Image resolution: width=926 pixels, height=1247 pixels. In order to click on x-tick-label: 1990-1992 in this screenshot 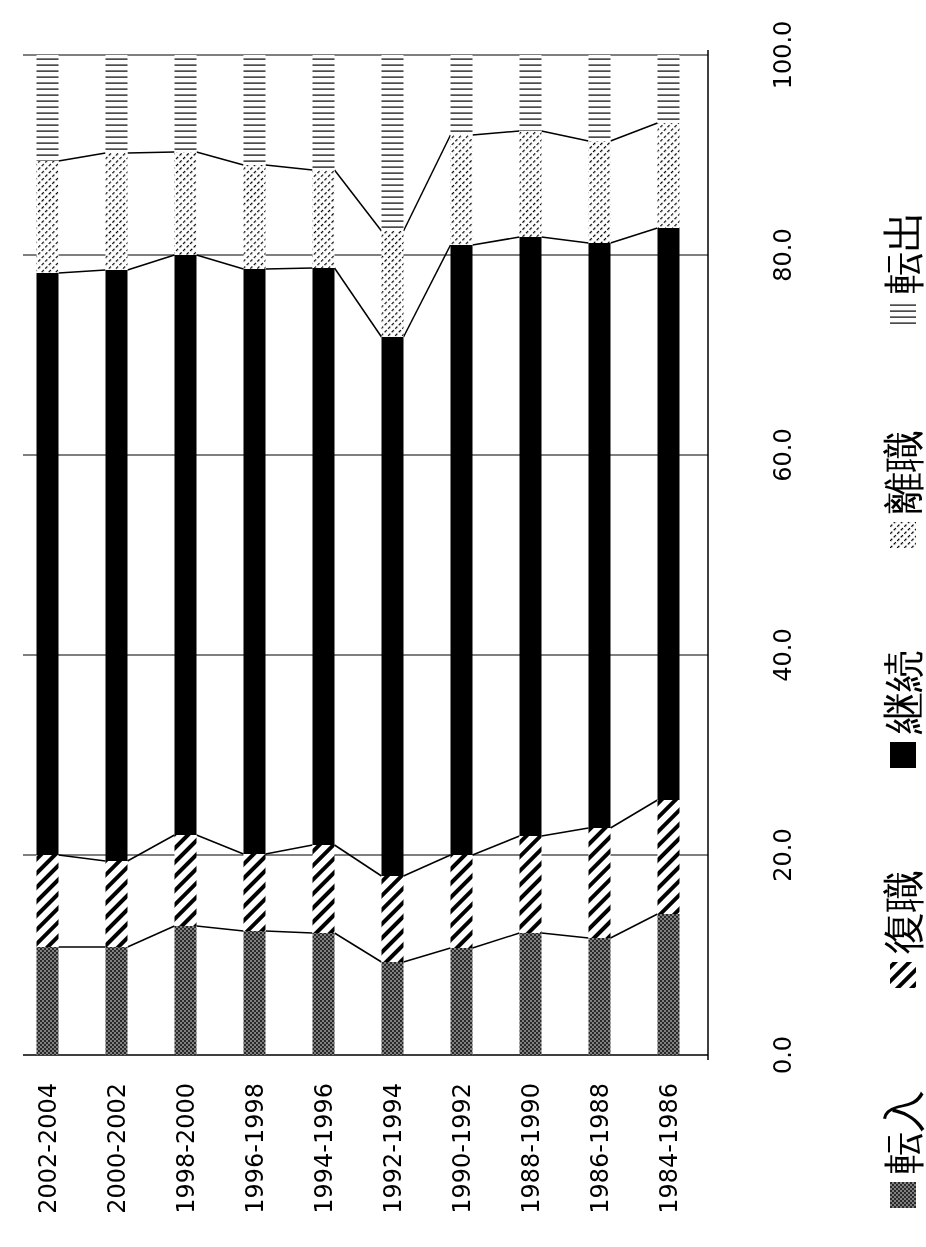, I will do `click(461, 1148)`.